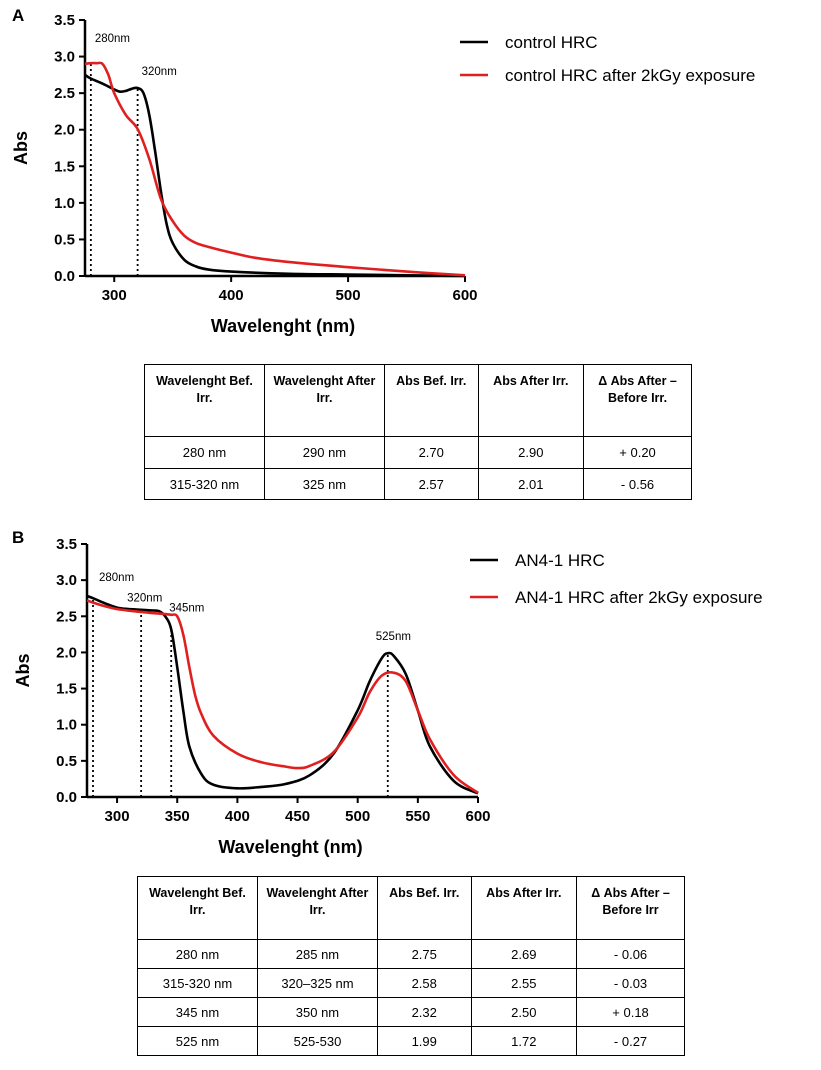 Image resolution: width=821 pixels, height=1070 pixels. Describe the element at coordinates (197, 908) in the screenshot. I see `table-b-header: Wavelenght Bef. Irr.` at that location.